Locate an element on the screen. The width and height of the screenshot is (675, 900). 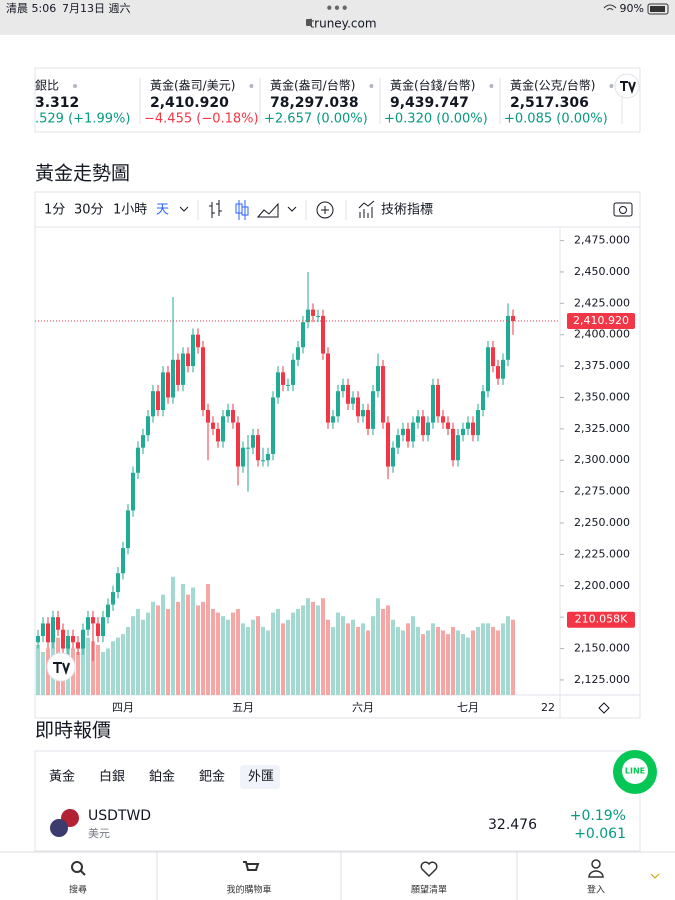
url: truney.com is located at coordinates (342, 24).